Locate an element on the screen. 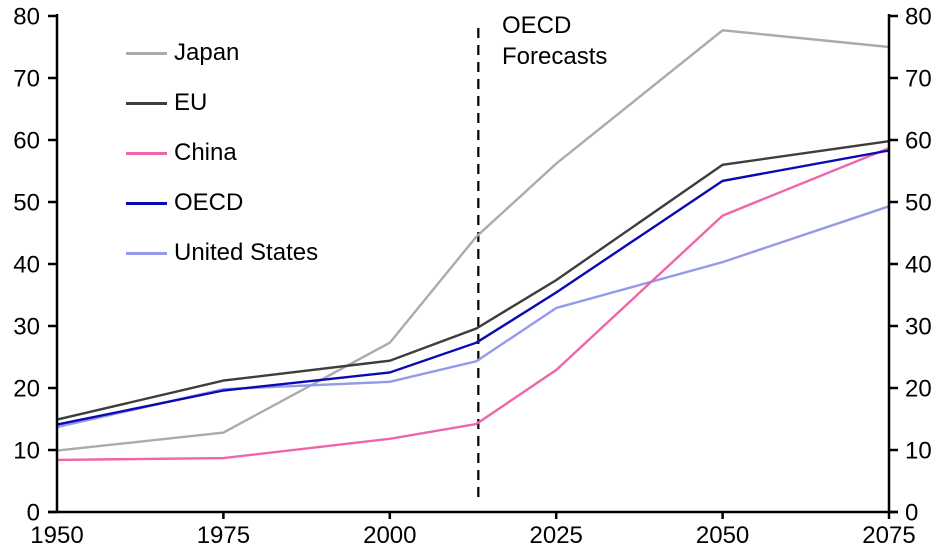 Image resolution: width=948 pixels, height=555 pixels. left-y-tick-label: 40 is located at coordinates (26, 264).